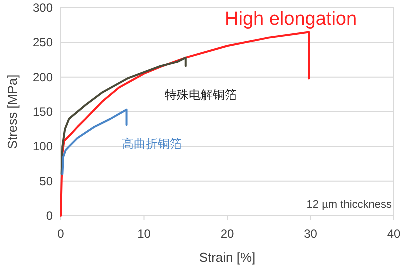 Image resolution: width=404 pixels, height=274 pixels. What do you see at coordinates (145, 234) in the screenshot?
I see `x-tick-label: 10` at bounding box center [145, 234].